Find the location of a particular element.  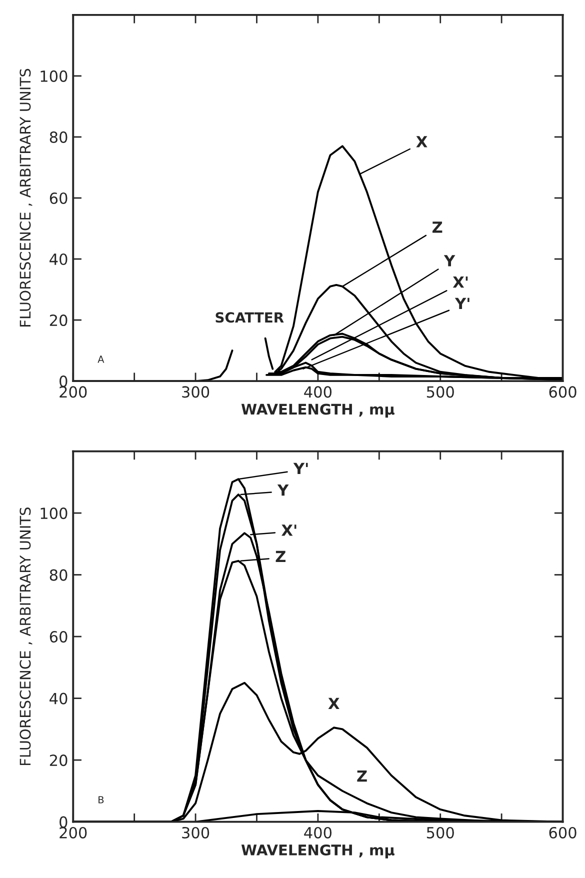

annotation: A is located at coordinates (101, 359).